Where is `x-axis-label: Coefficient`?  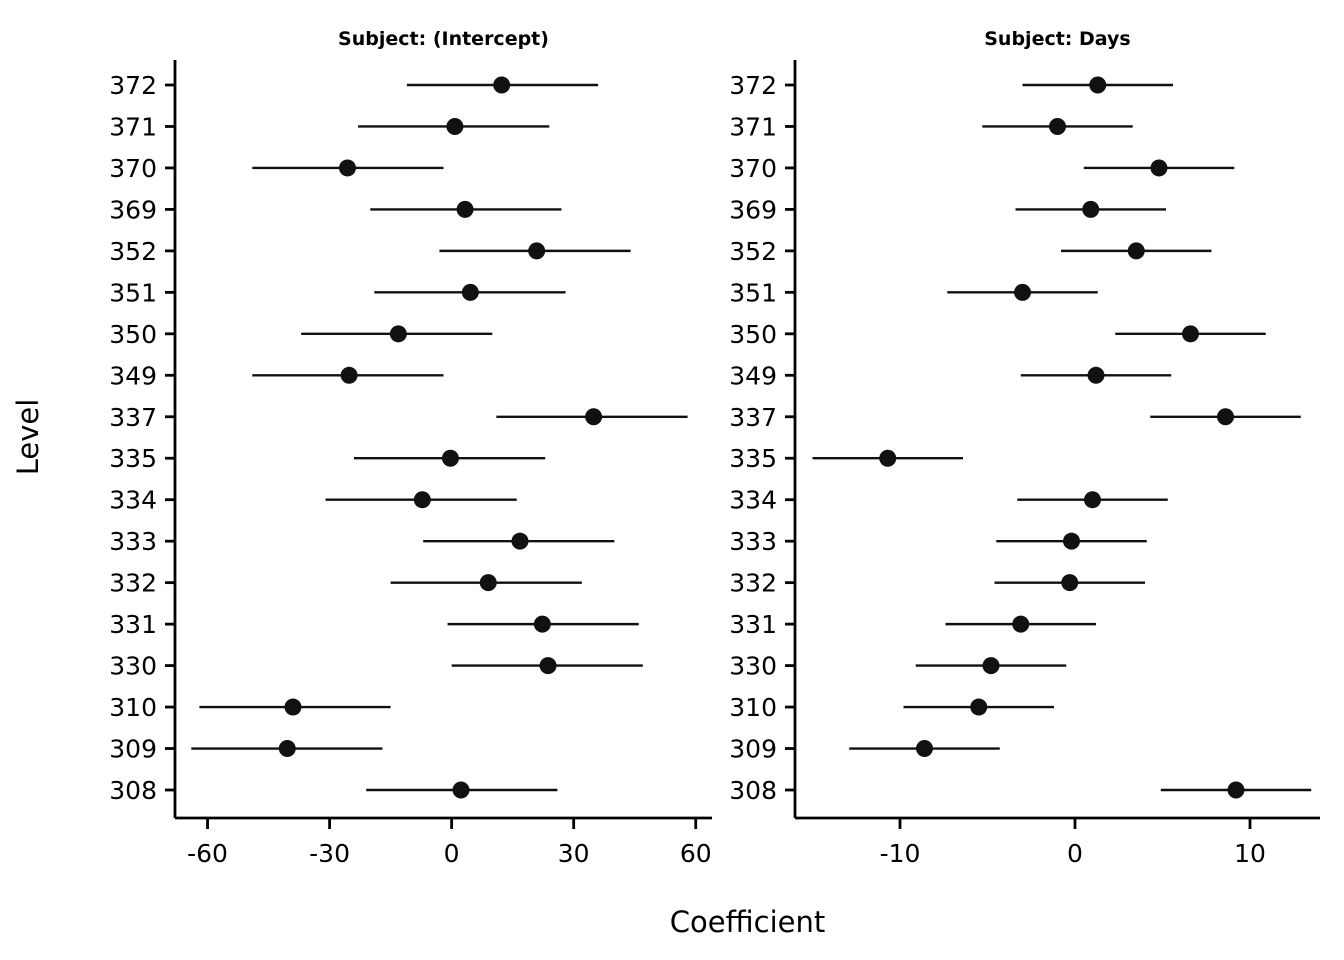 x-axis-label: Coefficient is located at coordinates (747, 922).